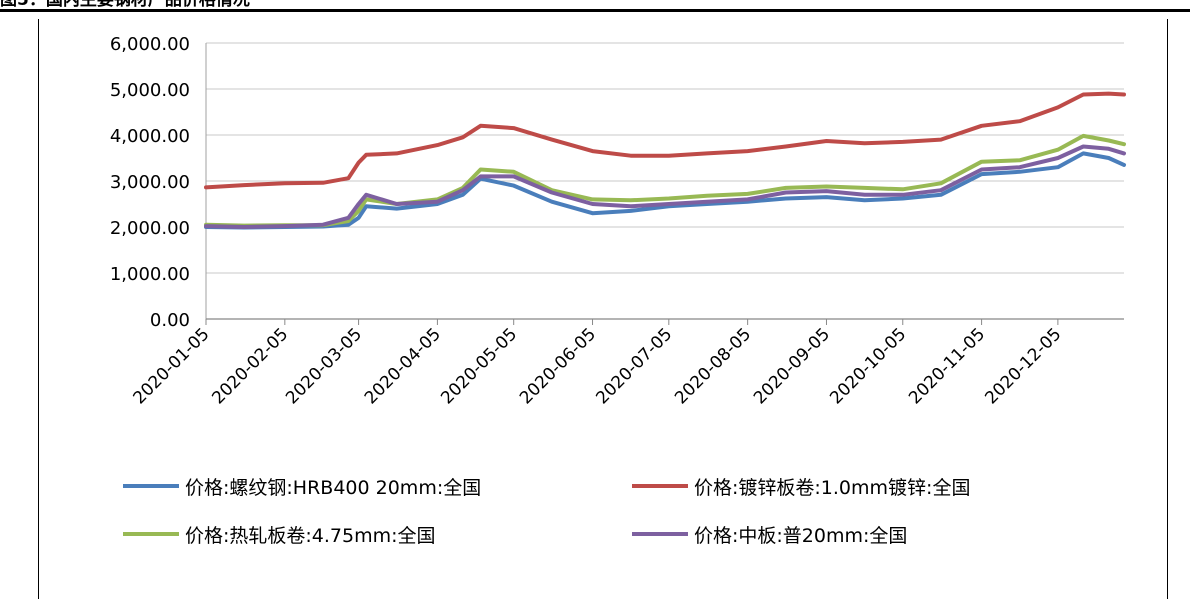 The image size is (1190, 599). Describe the element at coordinates (310, 535) in the screenshot. I see `legend-label: 价格:热轧板卷:4.75mm:全国` at that location.